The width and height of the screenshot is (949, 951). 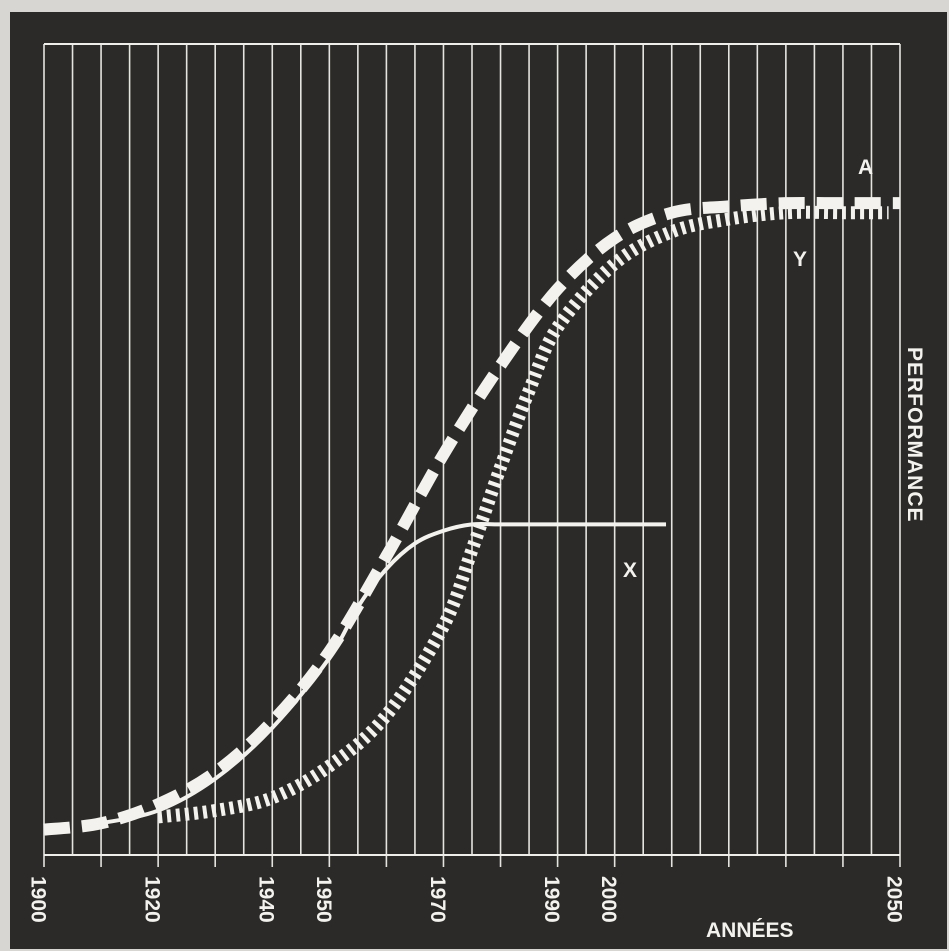 I want to click on x-tick-label-1900: 1900, so click(x=37, y=899).